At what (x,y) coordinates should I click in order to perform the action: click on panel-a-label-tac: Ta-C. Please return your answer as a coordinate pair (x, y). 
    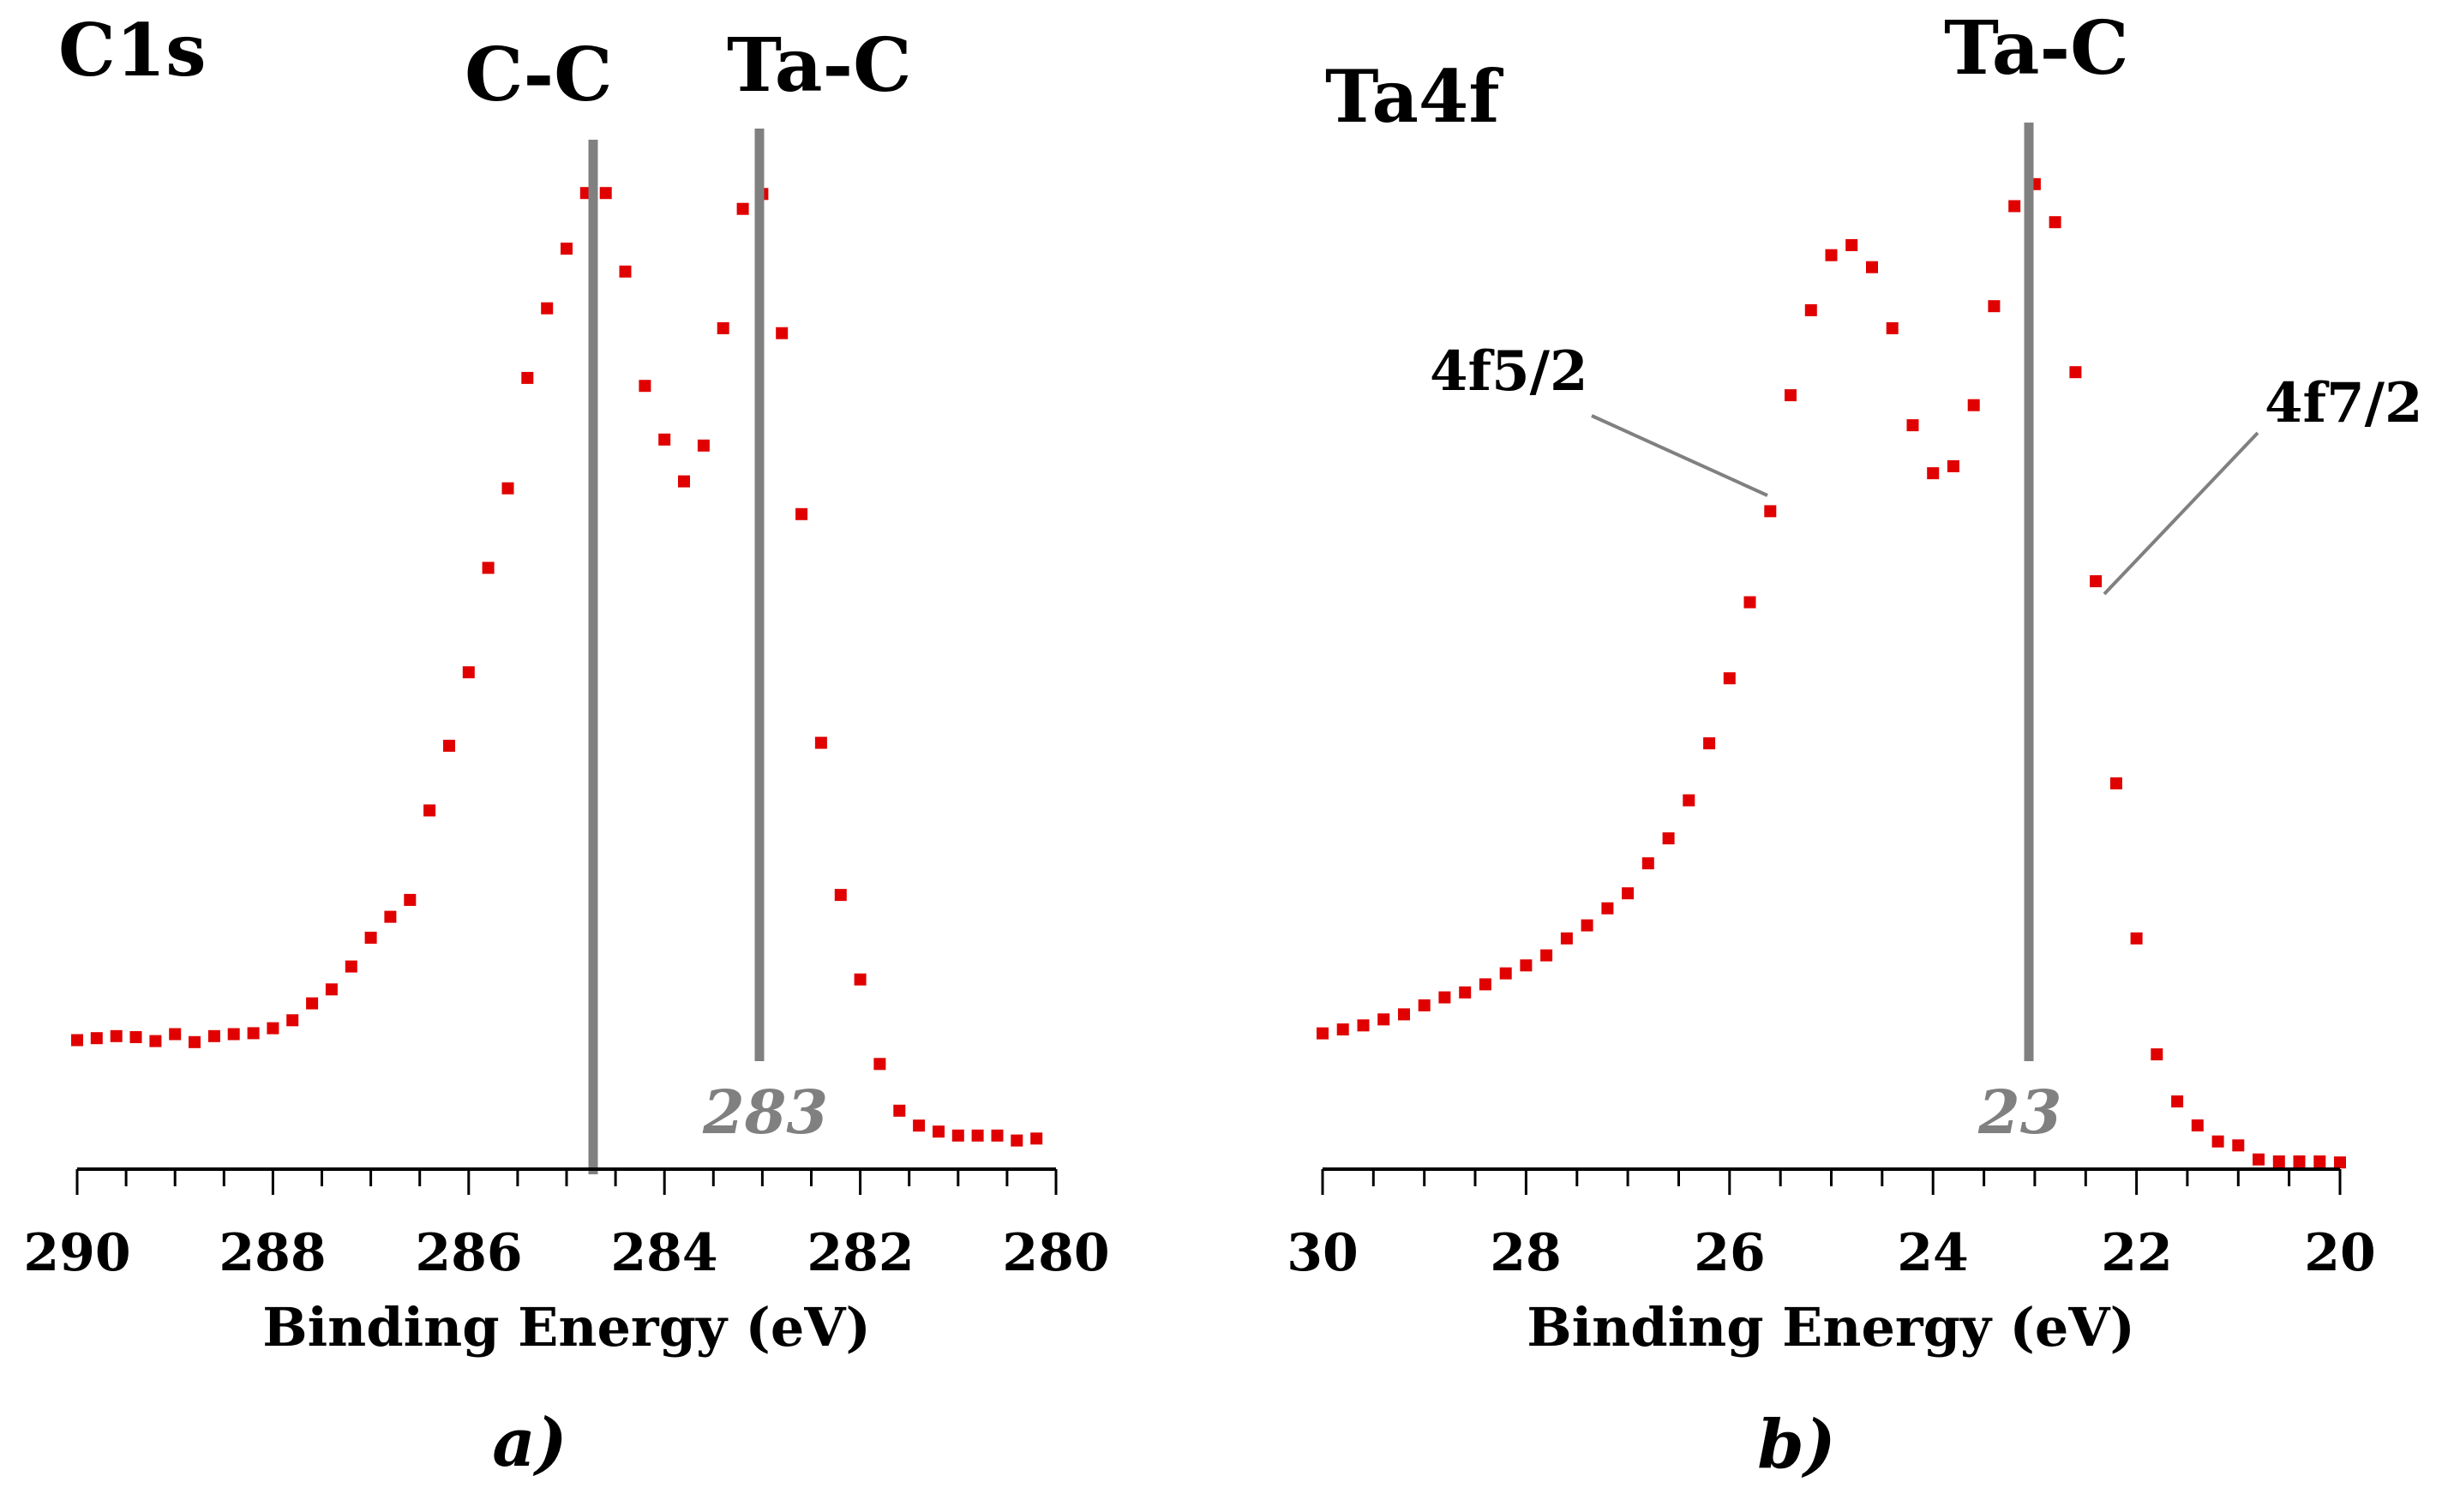
    Looking at the image, I should click on (819, 65).